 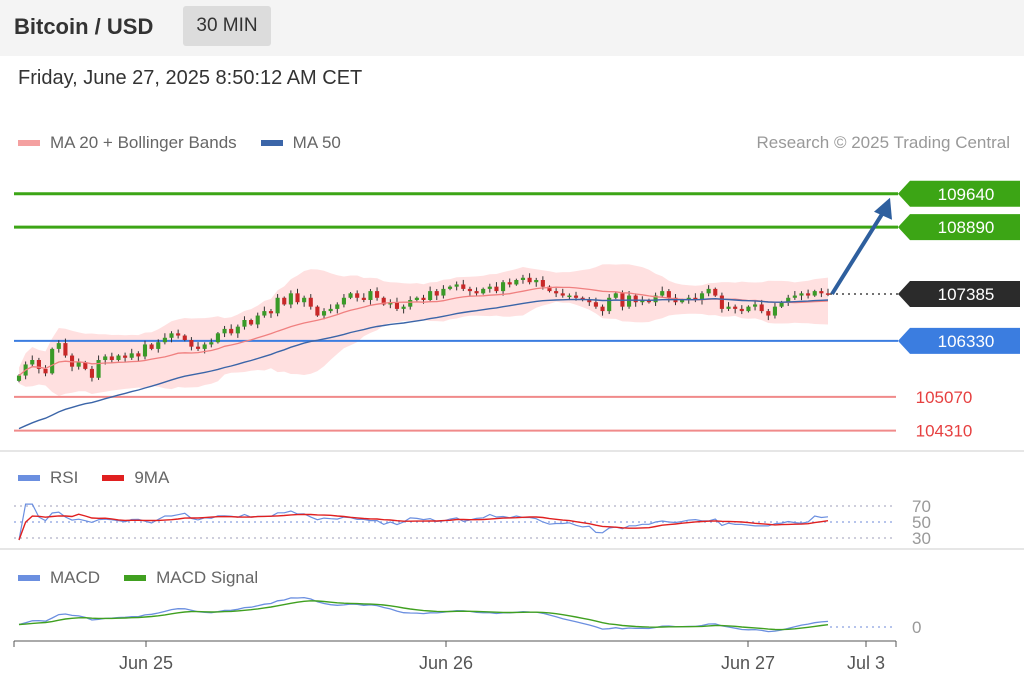 I want to click on rsi-ma-line, so click(x=423, y=527).